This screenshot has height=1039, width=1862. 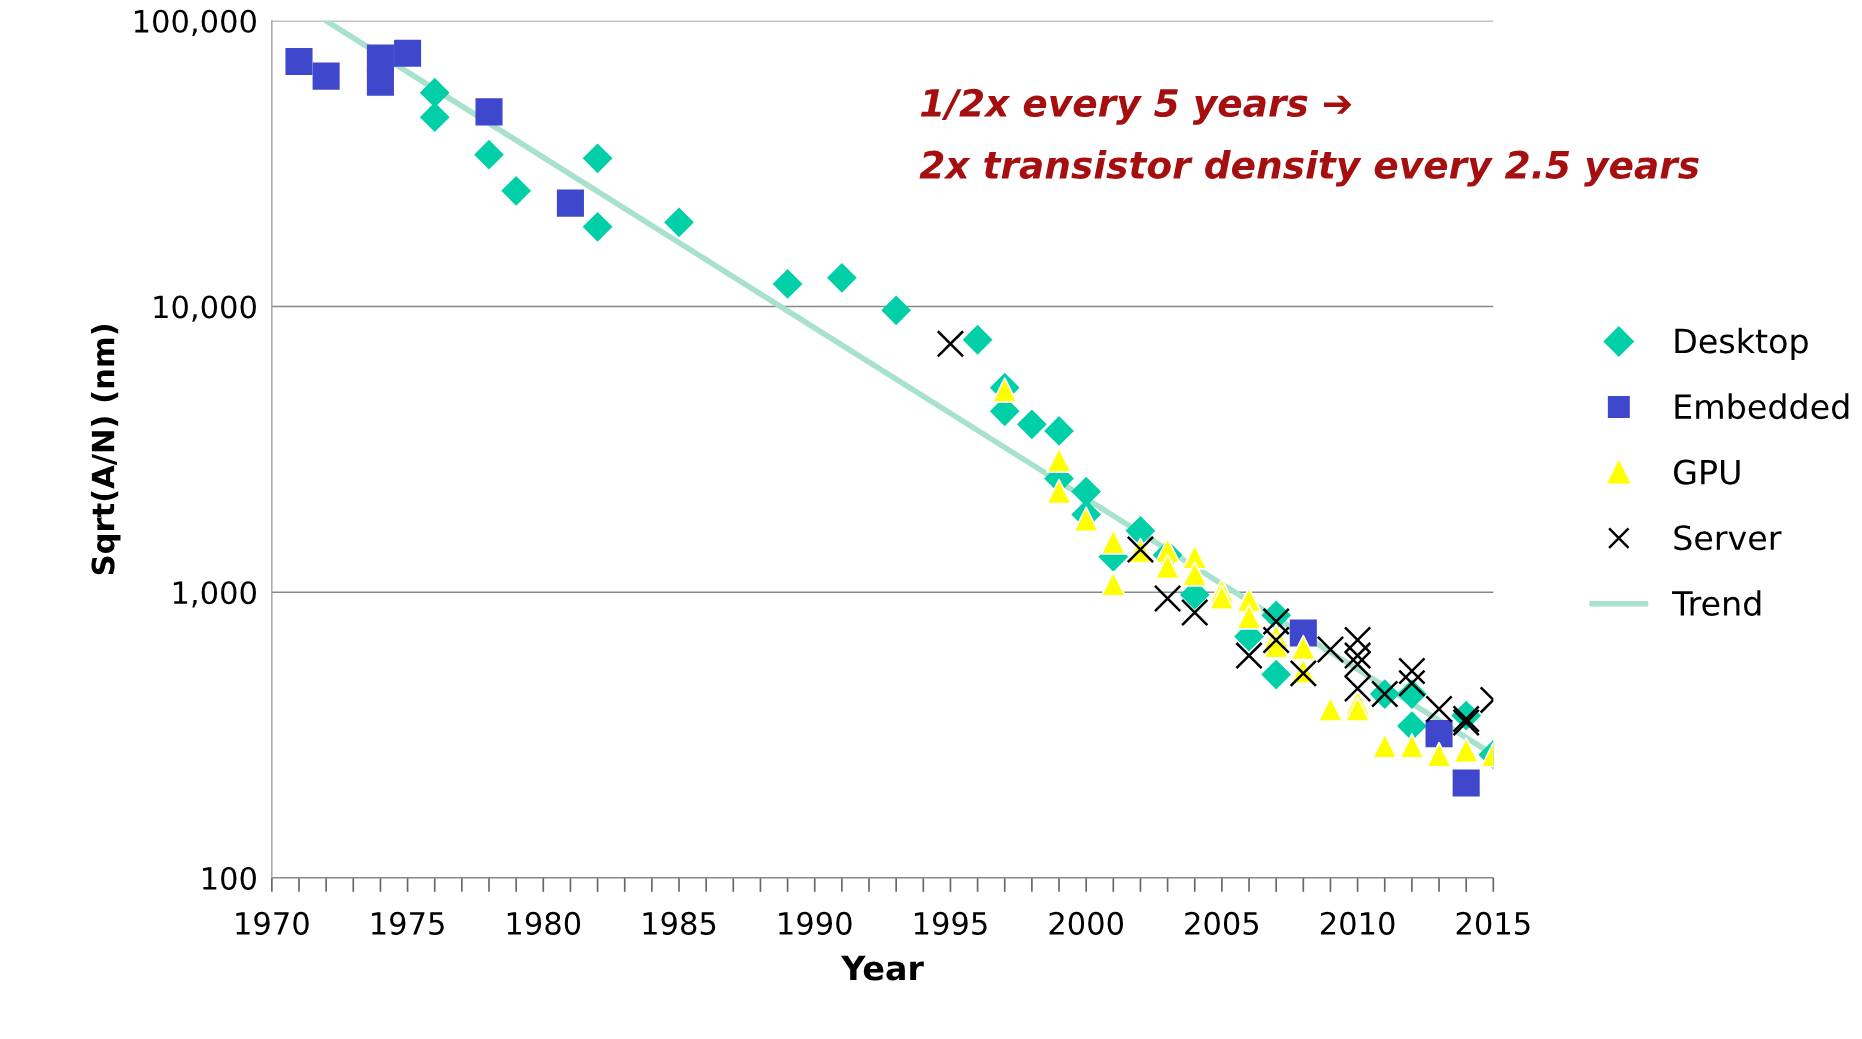 What do you see at coordinates (1493, 923) in the screenshot?
I see `x-tick-label: 2015` at bounding box center [1493, 923].